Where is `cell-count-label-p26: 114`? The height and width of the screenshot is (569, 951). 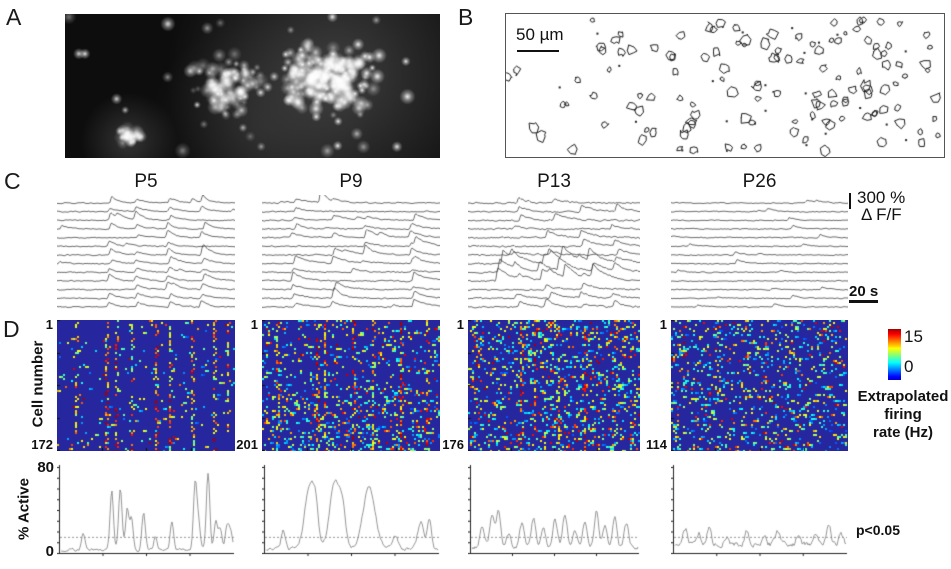
cell-count-label-p26: 114 is located at coordinates (656, 444).